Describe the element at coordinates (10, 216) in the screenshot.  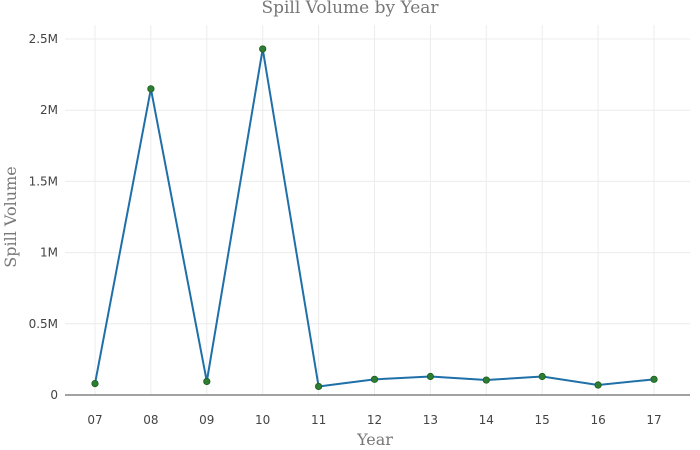
I see `y-axis-title: Spill Volume` at that location.